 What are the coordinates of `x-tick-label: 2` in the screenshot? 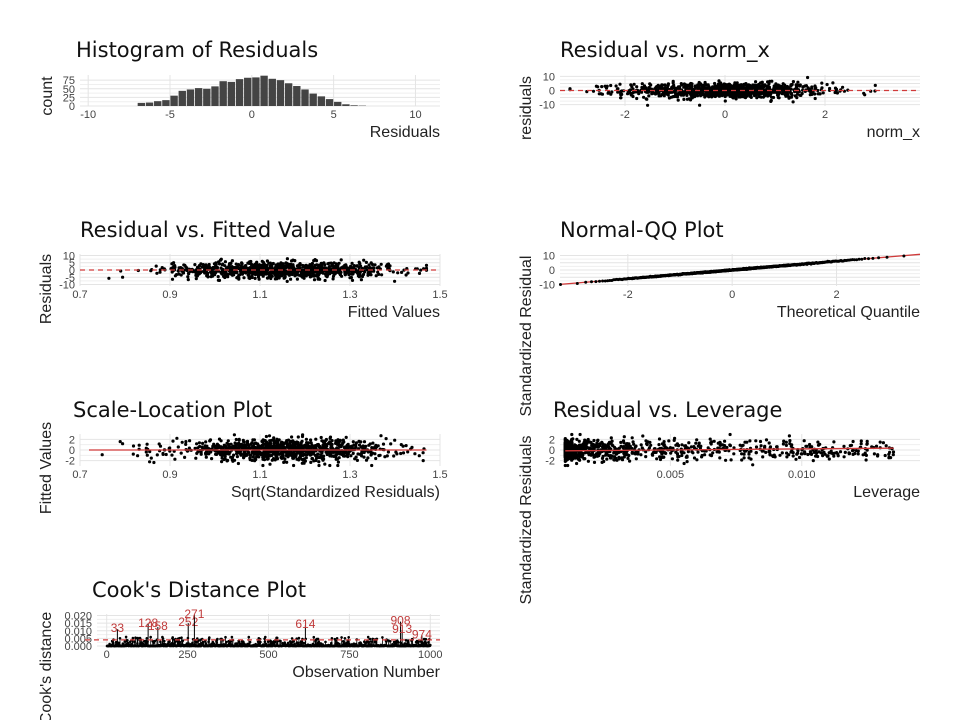 It's located at (836, 295).